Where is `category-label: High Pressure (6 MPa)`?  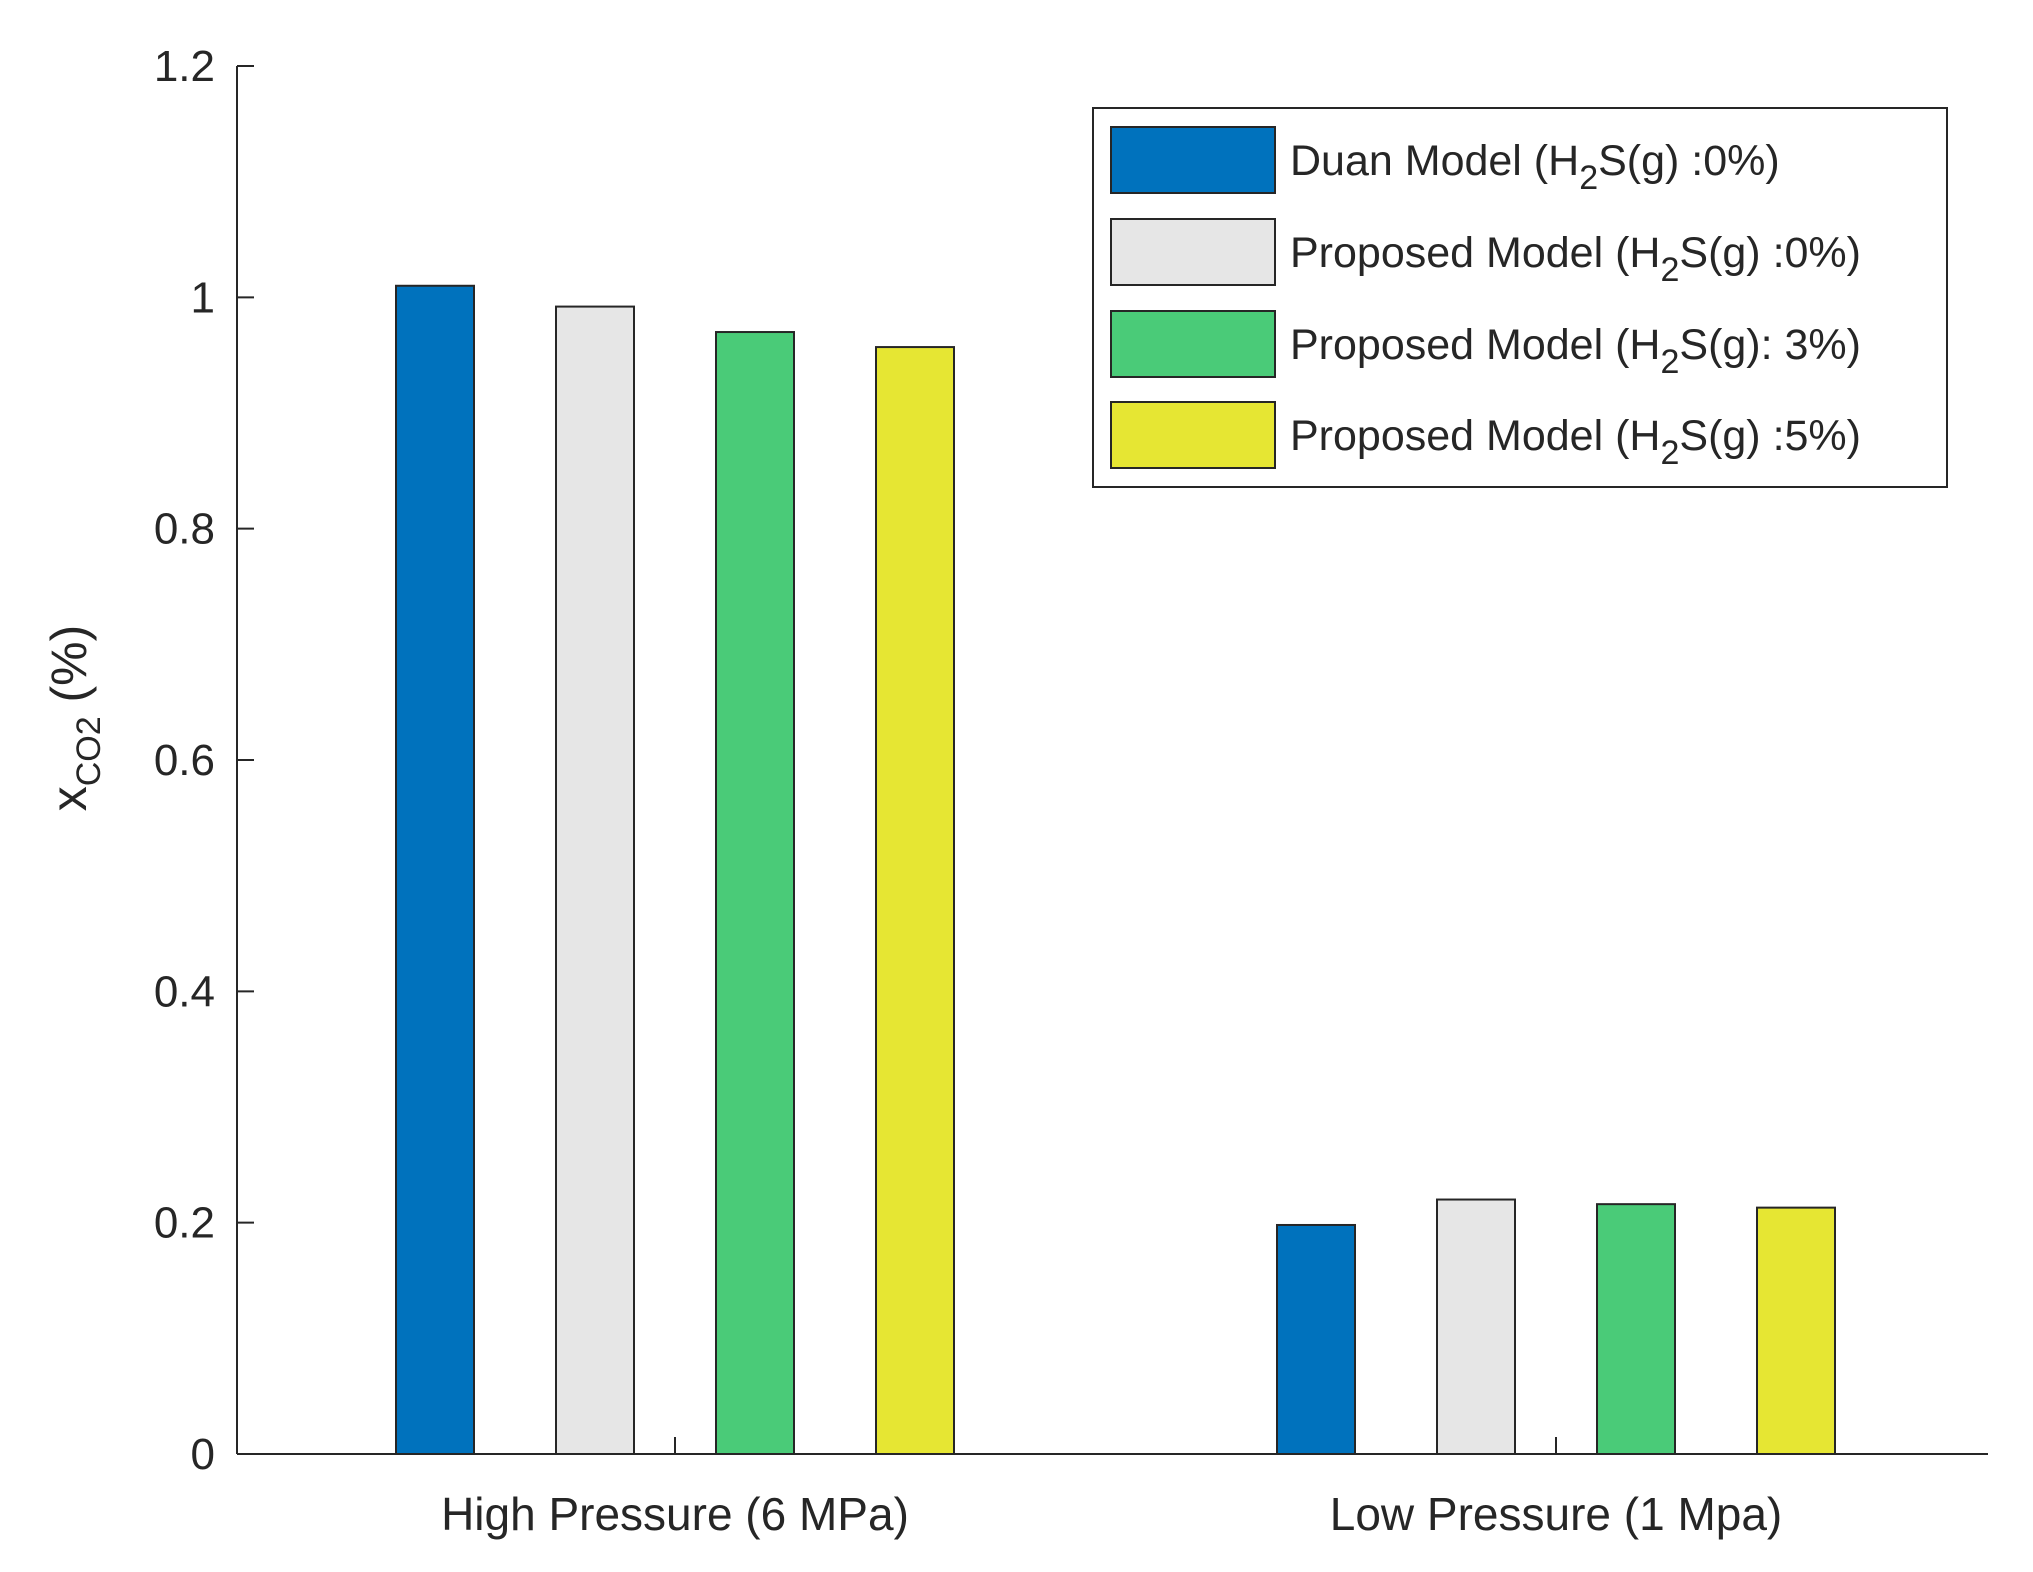 category-label: High Pressure (6 MPa) is located at coordinates (675, 1514).